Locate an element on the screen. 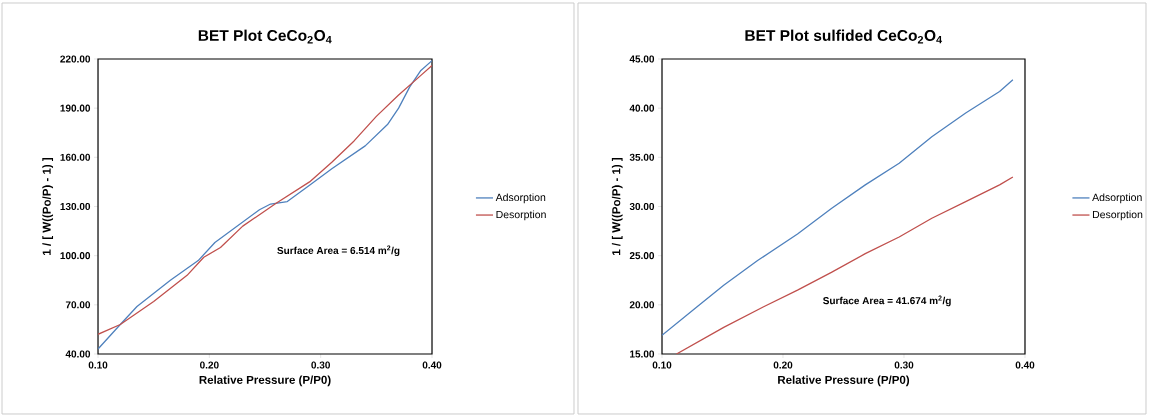 The width and height of the screenshot is (1149, 417). y-tick-label: 160.00 is located at coordinates (75, 157).